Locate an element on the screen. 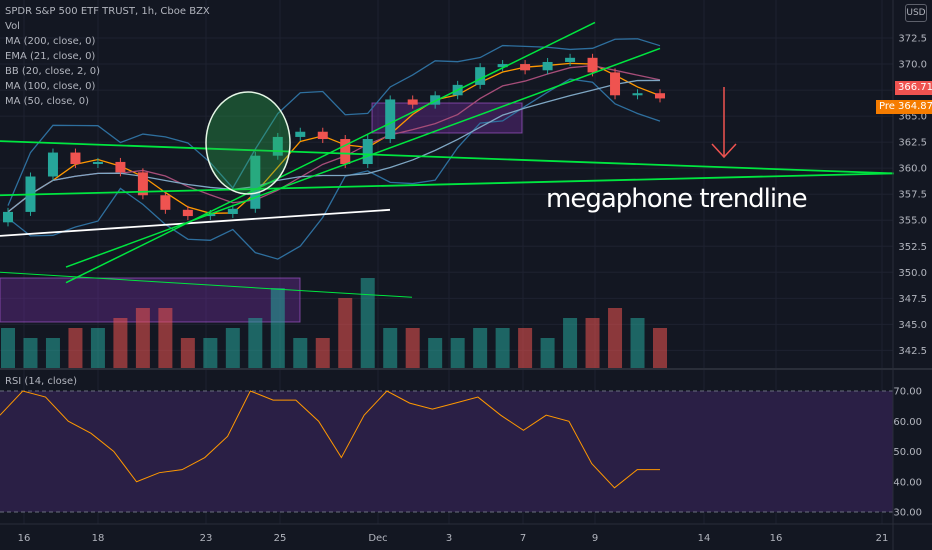 The width and height of the screenshot is (932, 550). legend-vol: Vol is located at coordinates (12, 26).